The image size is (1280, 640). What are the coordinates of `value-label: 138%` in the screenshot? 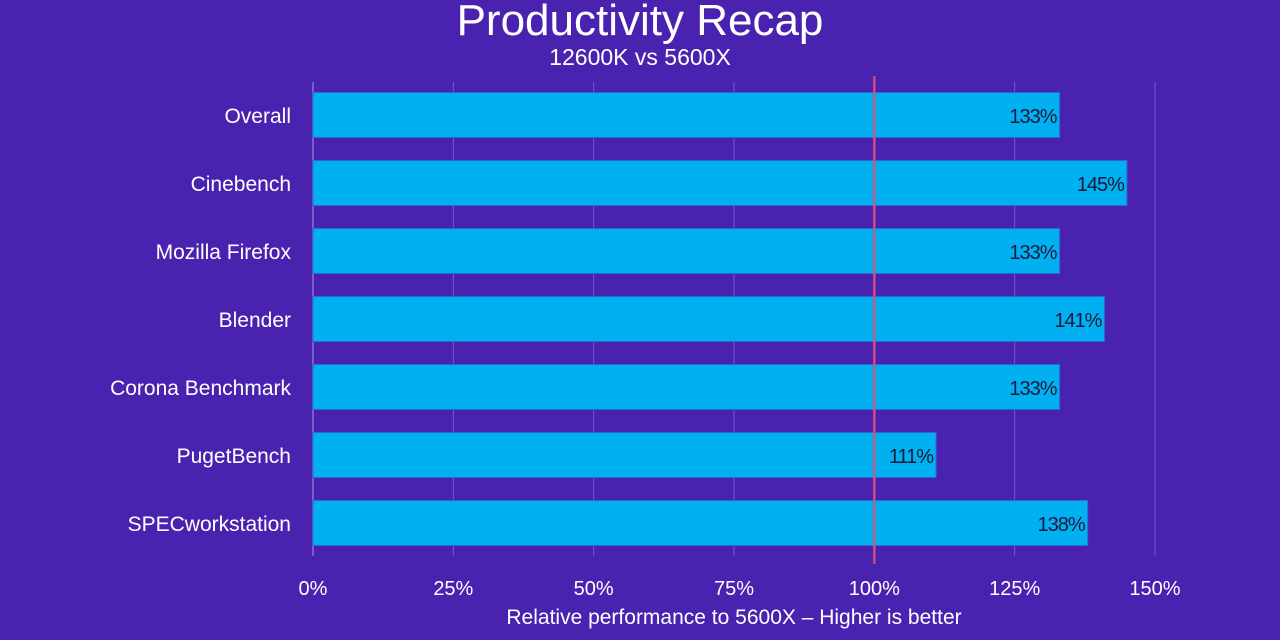 It's located at (1061, 525).